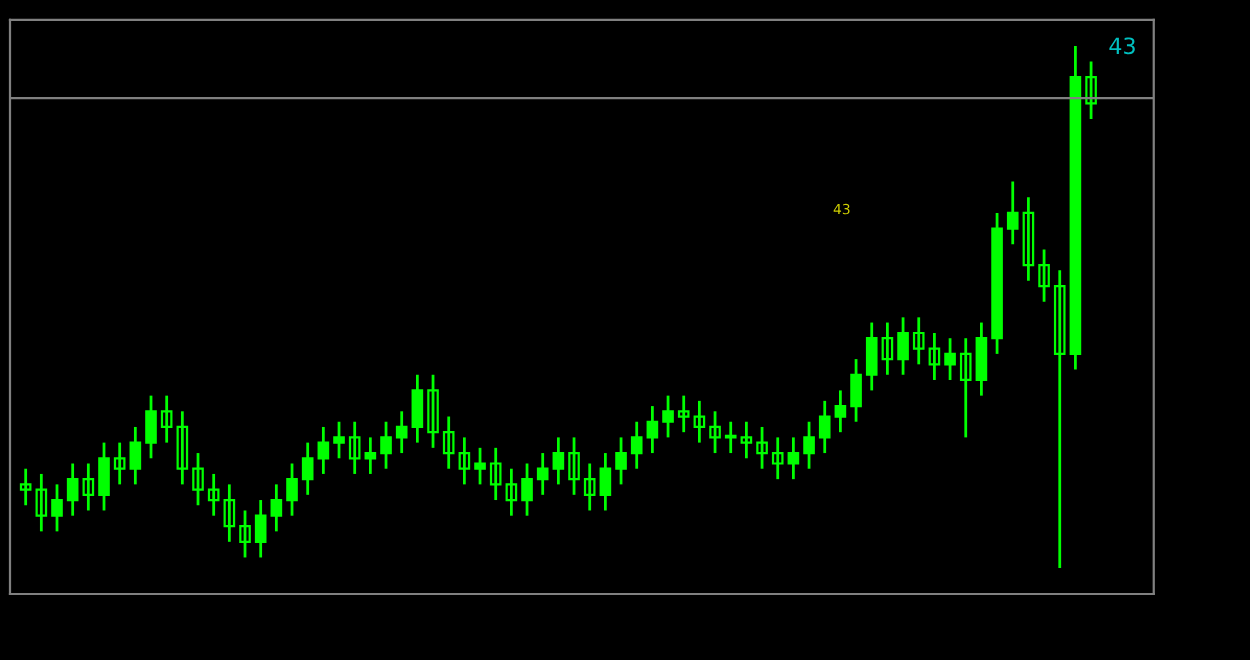 The height and width of the screenshot is (660, 1250). I want to click on text: 43, so click(1122, 46).